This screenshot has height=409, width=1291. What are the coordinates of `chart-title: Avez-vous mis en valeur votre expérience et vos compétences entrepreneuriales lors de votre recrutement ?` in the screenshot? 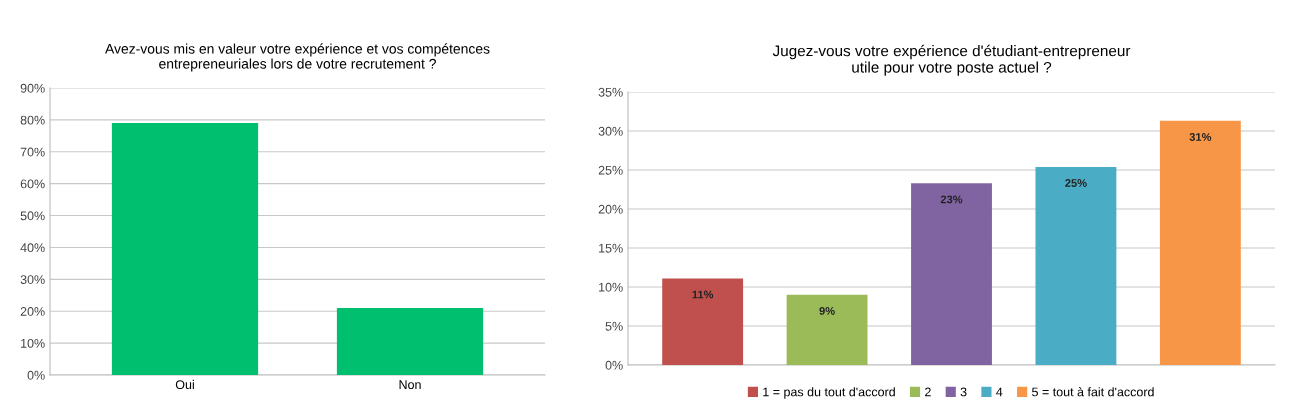 It's located at (297, 57).